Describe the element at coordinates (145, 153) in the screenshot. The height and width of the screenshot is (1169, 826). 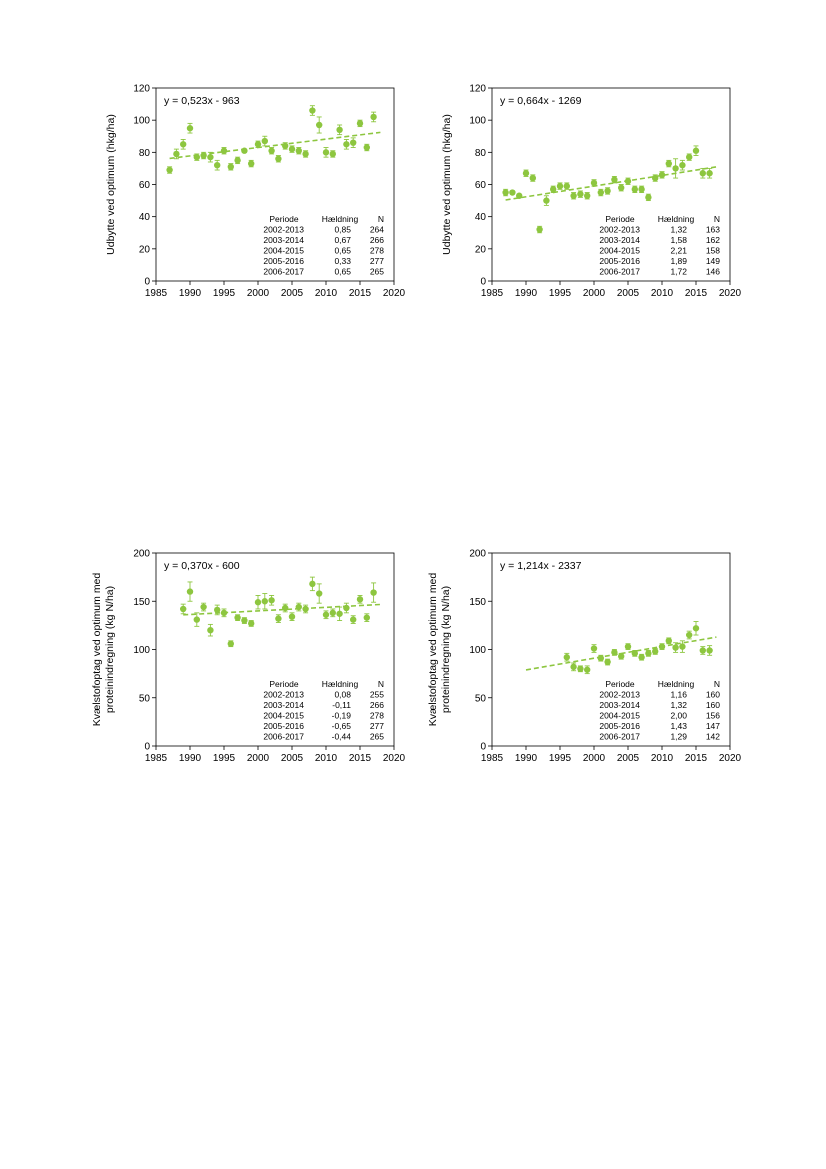
I see `y-tick-label: 80` at that location.